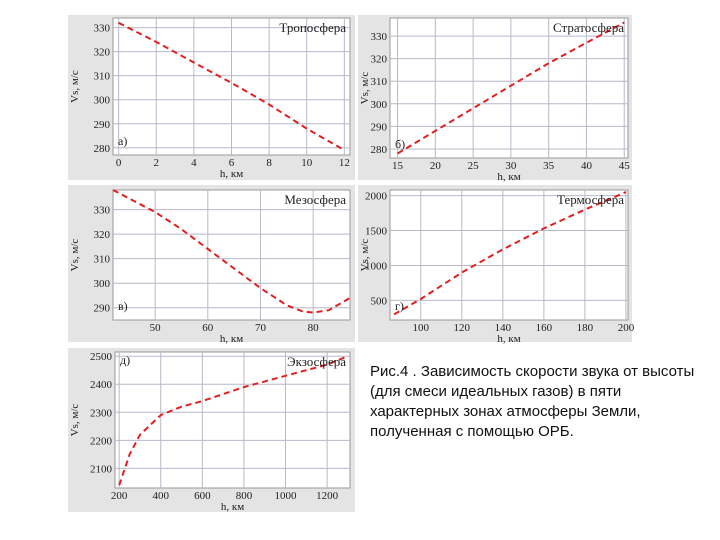  Describe the element at coordinates (125, 360) in the screenshot. I see `panel-label: д)` at that location.